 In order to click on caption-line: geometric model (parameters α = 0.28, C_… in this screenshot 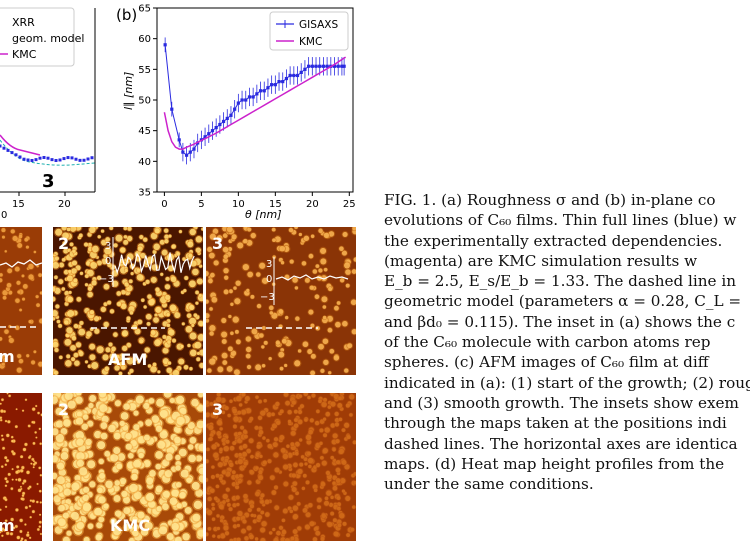, I will do `click(563, 301)`.